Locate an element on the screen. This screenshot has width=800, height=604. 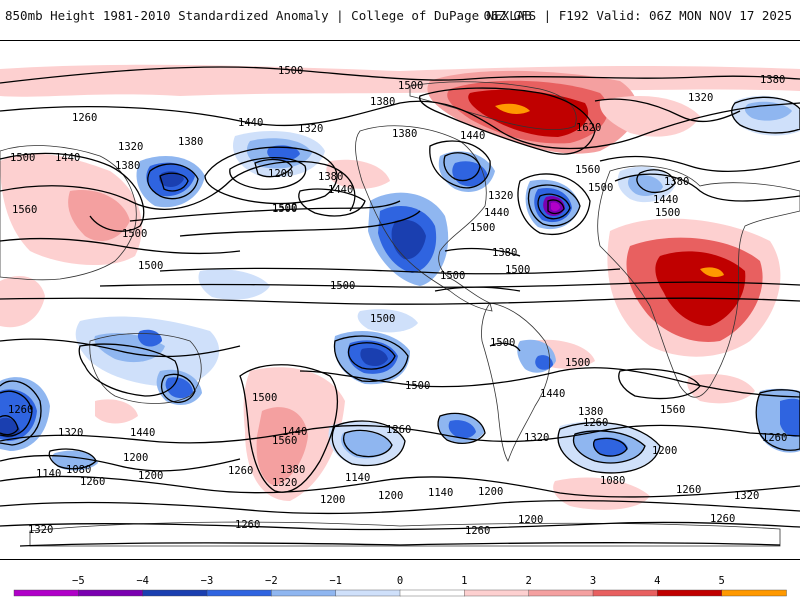
legend-colorbar: −5 −4 −3 −2 −1 0 1 2 3 4 5 is located at coordinates (400, 586).